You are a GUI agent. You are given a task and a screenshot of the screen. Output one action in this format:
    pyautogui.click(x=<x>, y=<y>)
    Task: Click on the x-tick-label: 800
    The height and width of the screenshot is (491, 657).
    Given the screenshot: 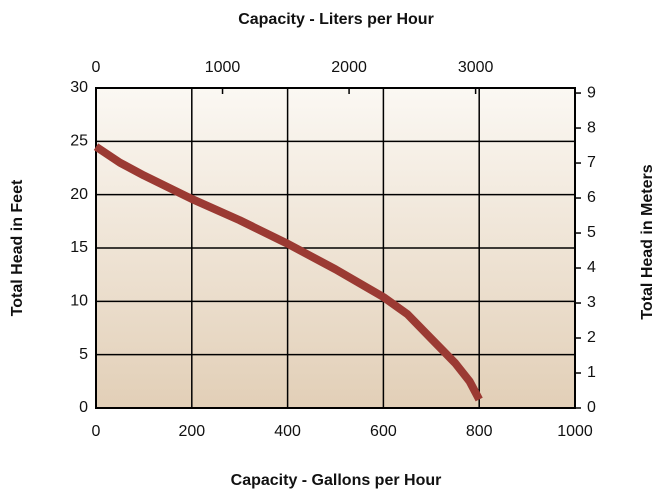 What is the action you would take?
    pyautogui.click(x=479, y=431)
    